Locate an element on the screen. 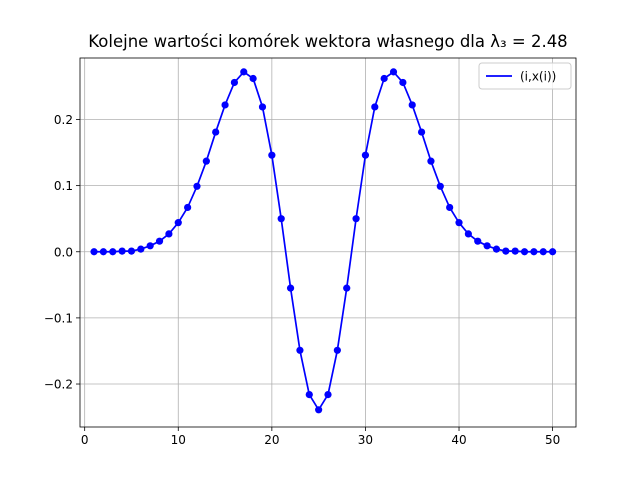 The width and height of the screenshot is (640, 484). legend-label: (i,x(i)) is located at coordinates (538, 77).